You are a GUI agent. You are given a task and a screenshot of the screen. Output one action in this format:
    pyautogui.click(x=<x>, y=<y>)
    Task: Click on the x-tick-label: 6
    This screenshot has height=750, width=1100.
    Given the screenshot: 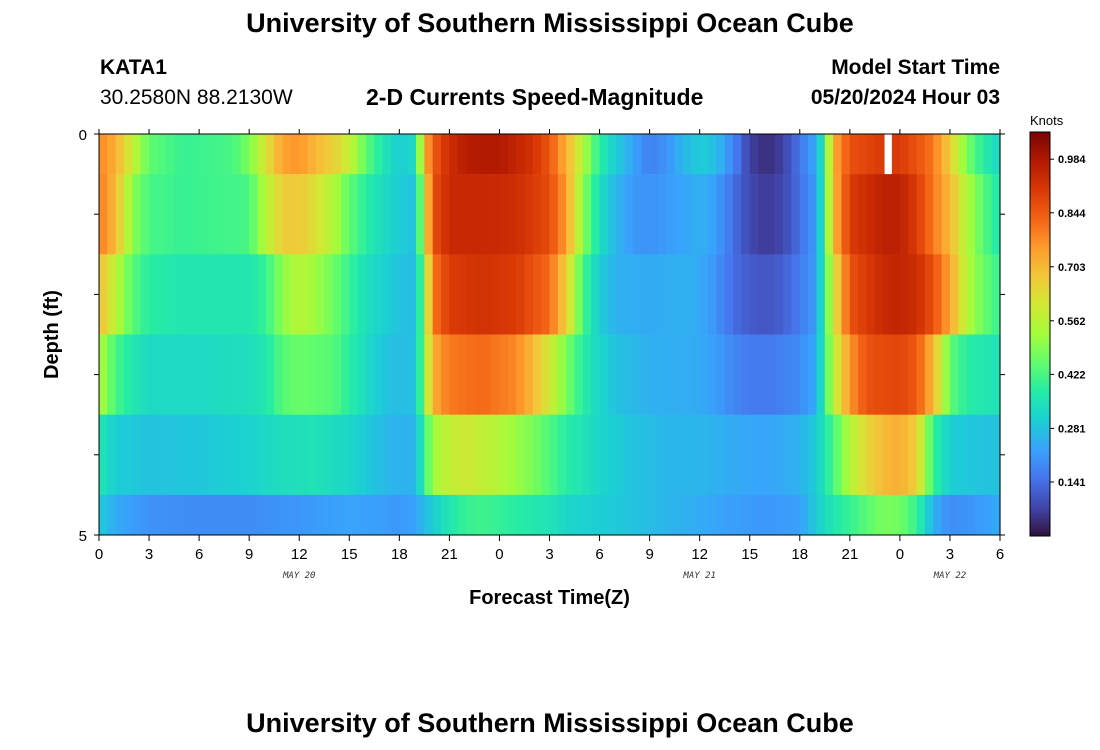 What is the action you would take?
    pyautogui.click(x=599, y=554)
    